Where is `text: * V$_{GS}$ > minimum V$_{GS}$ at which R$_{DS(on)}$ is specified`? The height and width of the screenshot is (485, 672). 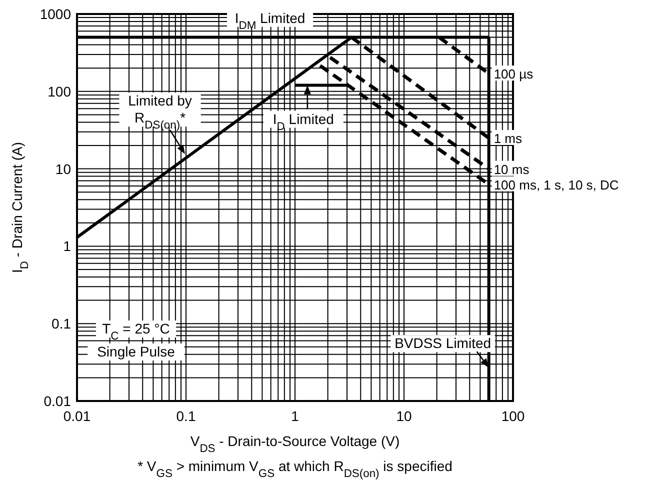 text: * V$_{GS}$ > minimum V$_{GS}$ at which R$_{DS(on)}$ is specified is located at coordinates (295, 469).